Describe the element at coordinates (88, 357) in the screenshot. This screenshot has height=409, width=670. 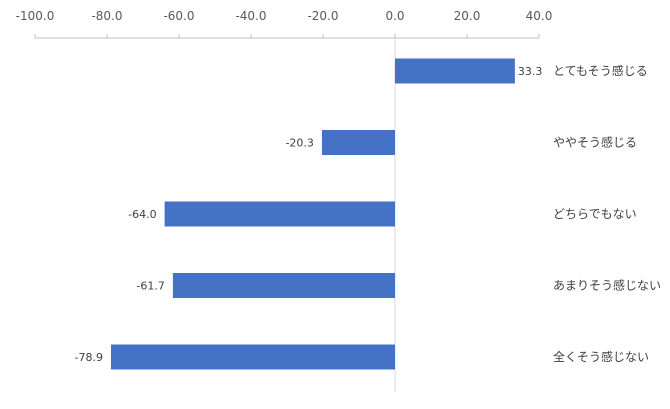
I see `data-label: -78.9` at that location.